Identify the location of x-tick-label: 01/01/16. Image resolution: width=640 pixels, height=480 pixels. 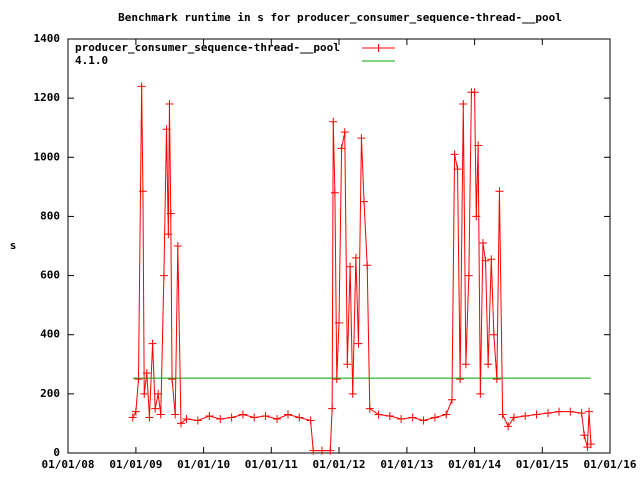
(610, 464).